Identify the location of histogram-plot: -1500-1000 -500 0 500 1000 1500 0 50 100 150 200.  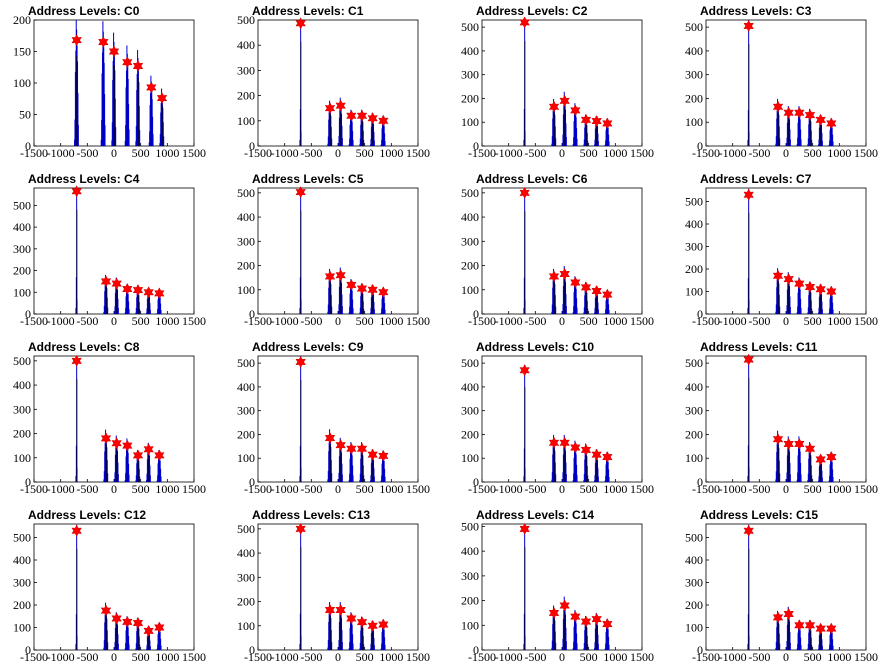
(109, 86).